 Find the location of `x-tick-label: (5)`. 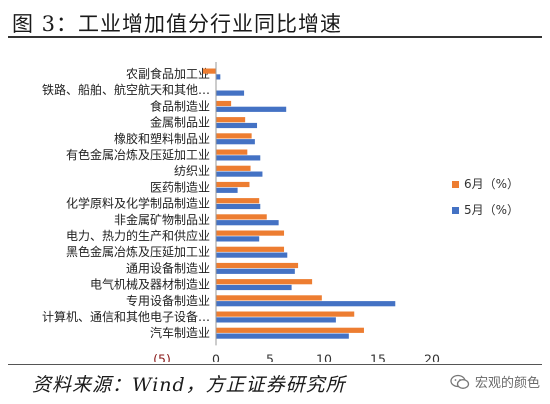

x-tick-label: (5) is located at coordinates (162, 356).